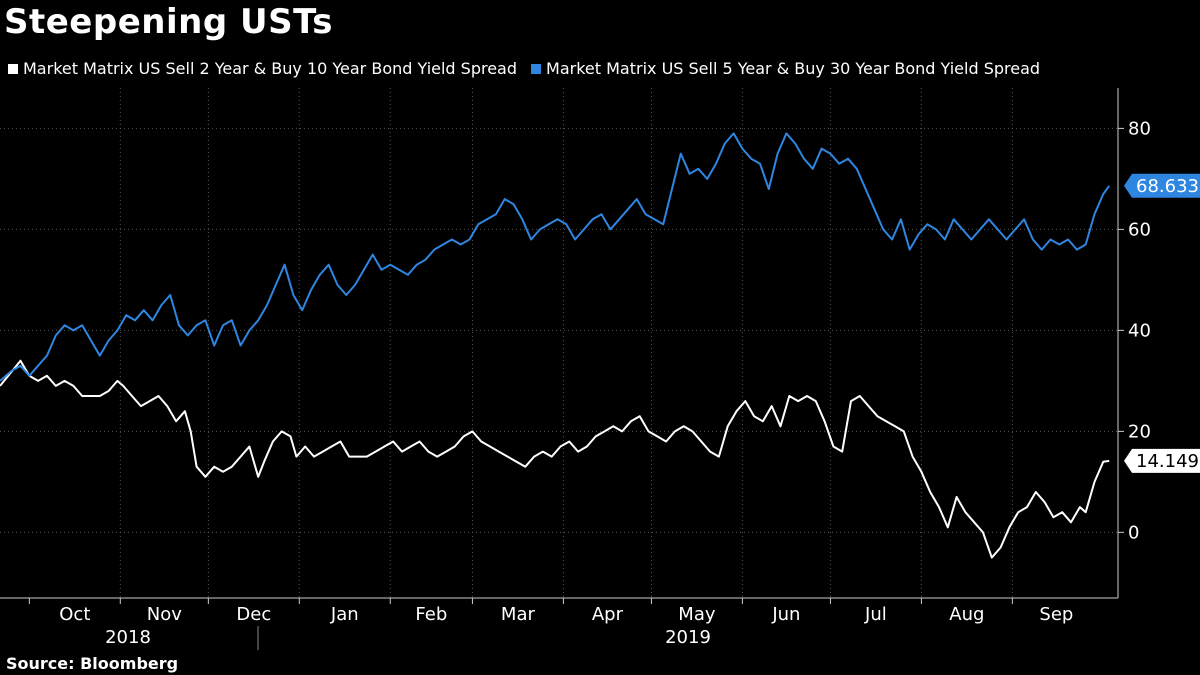 The height and width of the screenshot is (675, 1200). Describe the element at coordinates (536, 68) in the screenshot. I see `legend-swatch-blue` at that location.